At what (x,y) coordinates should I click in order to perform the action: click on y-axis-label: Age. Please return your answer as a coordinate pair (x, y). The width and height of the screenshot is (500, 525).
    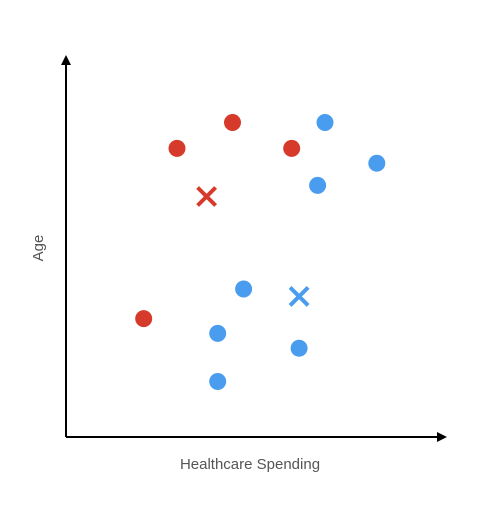
    Looking at the image, I should click on (38, 248).